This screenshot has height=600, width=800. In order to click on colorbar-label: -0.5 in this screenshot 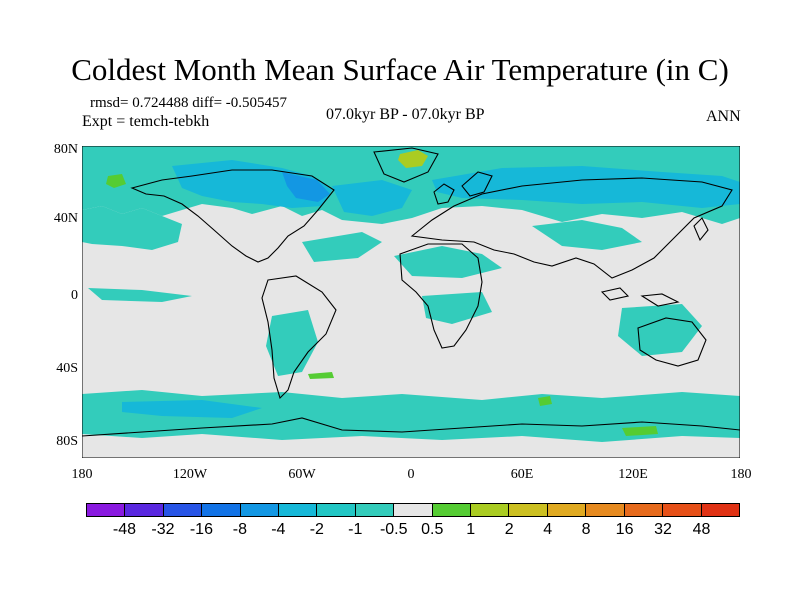, I will do `click(393, 529)`.